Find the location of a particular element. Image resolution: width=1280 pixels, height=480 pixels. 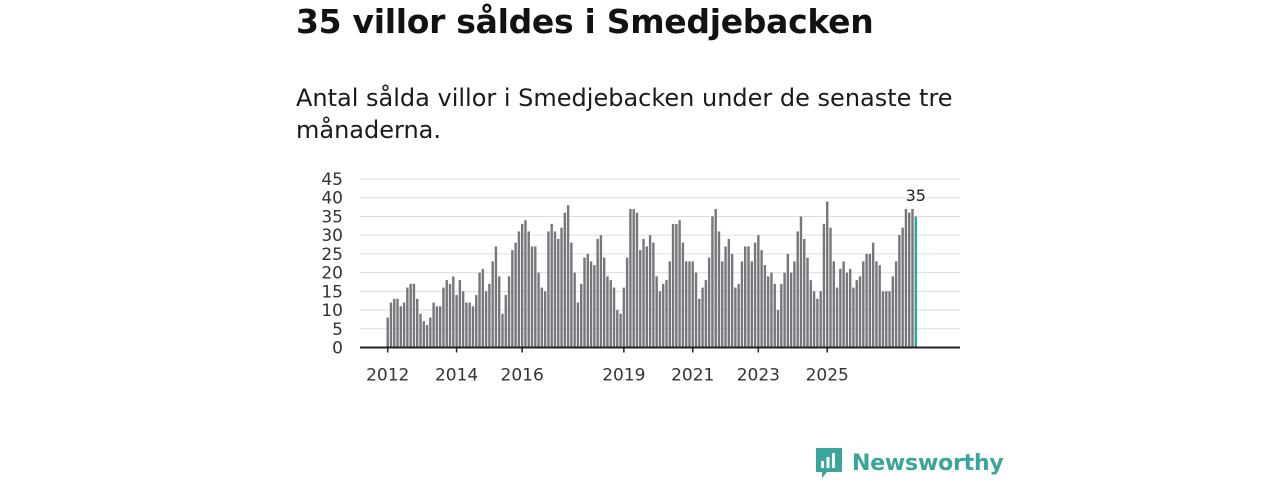

y-tick-label: 25 is located at coordinates (332, 255).